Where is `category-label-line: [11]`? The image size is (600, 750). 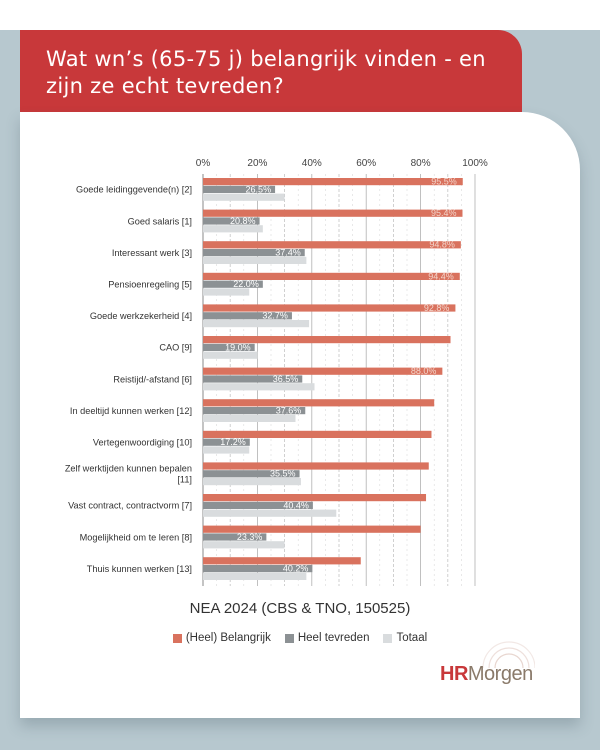 category-label-line: [11] is located at coordinates (184, 480).